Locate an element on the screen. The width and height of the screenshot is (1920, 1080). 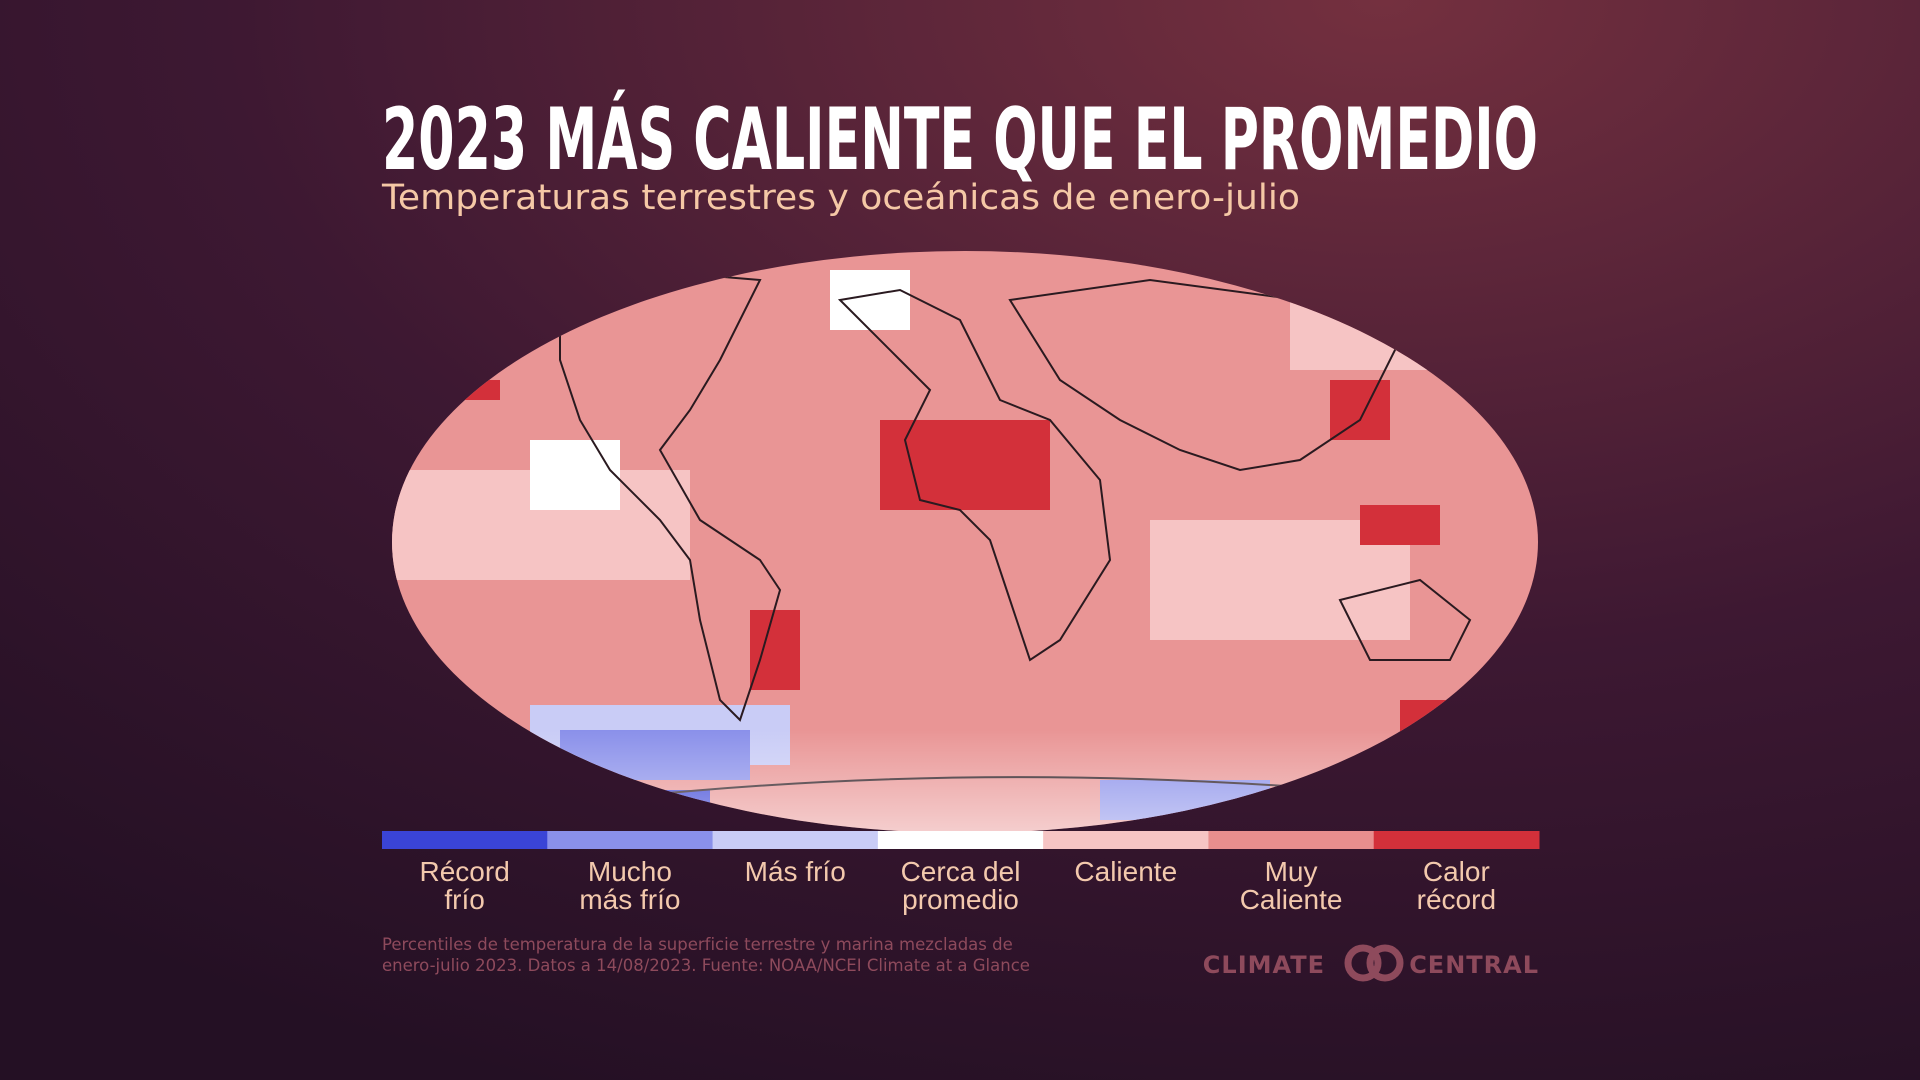
logo-text: CLIMATE is located at coordinates (1264, 965).